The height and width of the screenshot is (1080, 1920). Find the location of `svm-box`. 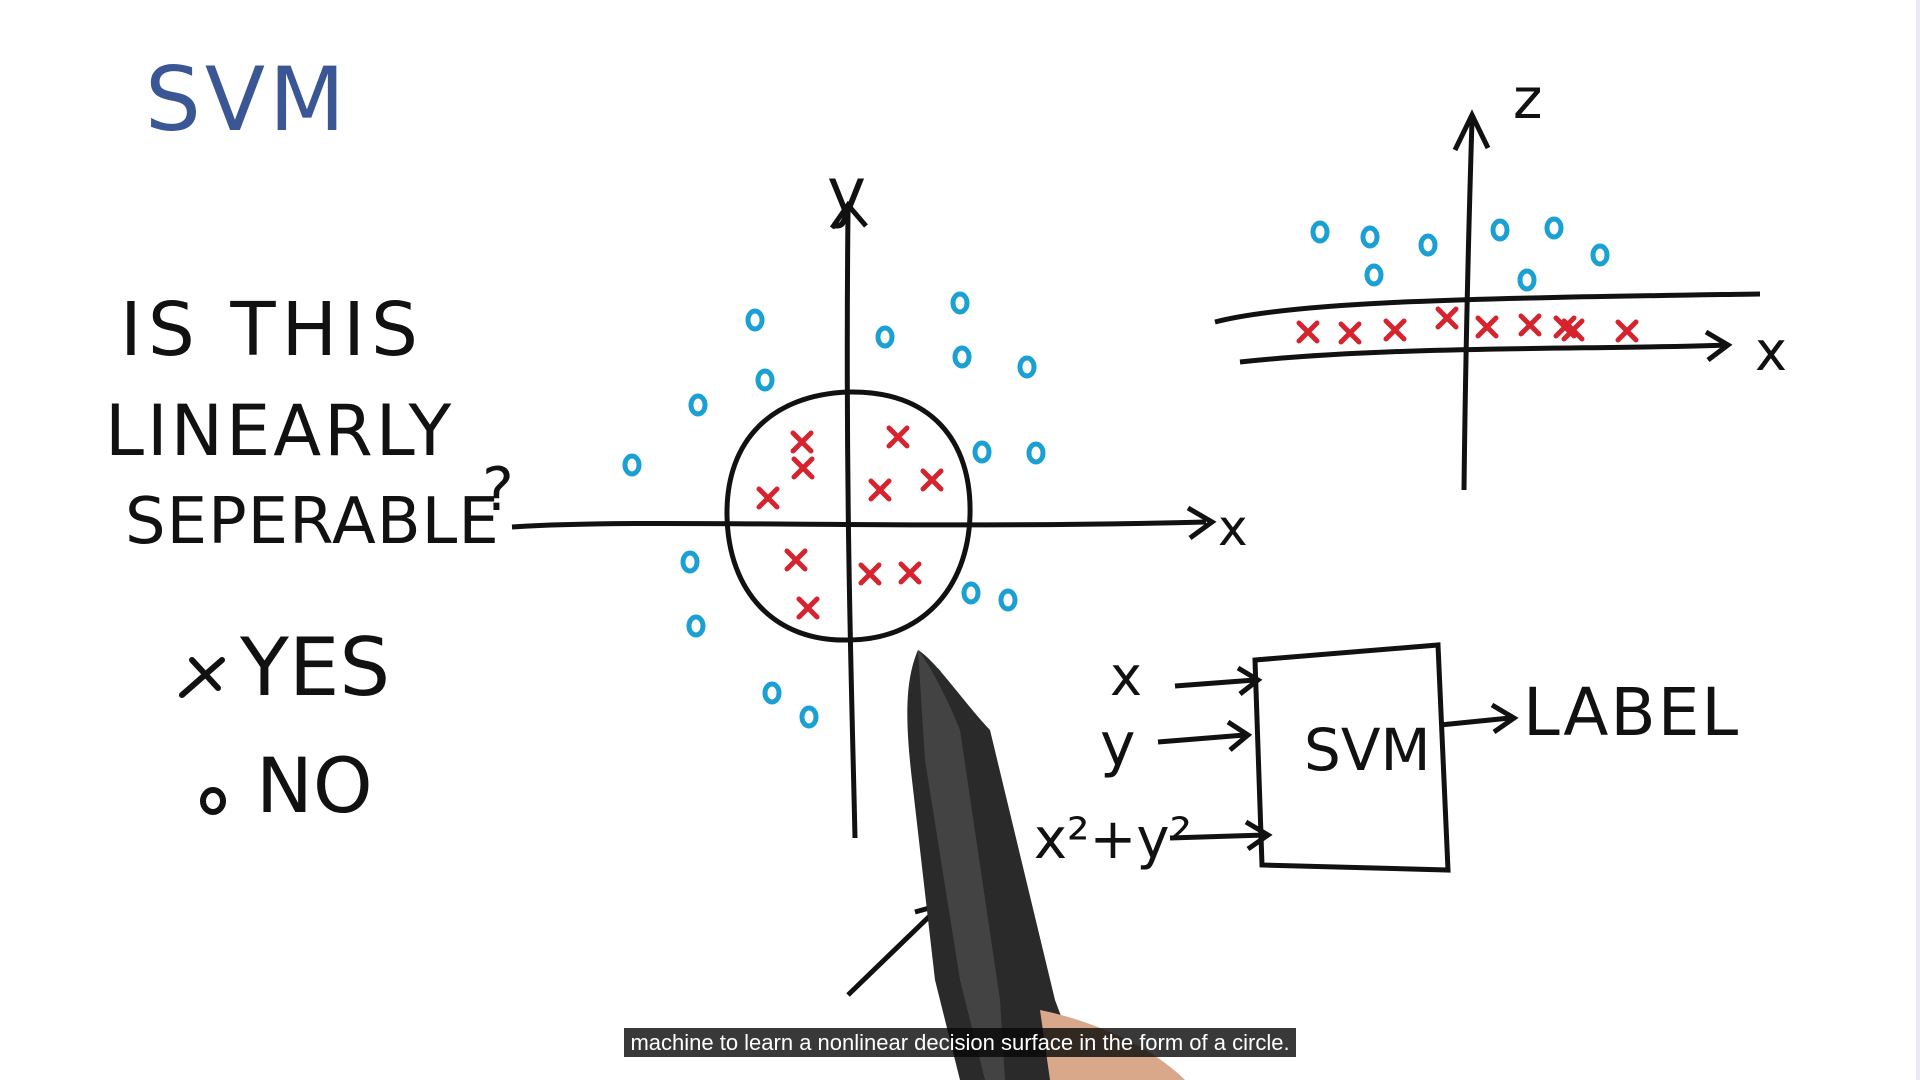

svm-box is located at coordinates (1351, 757).